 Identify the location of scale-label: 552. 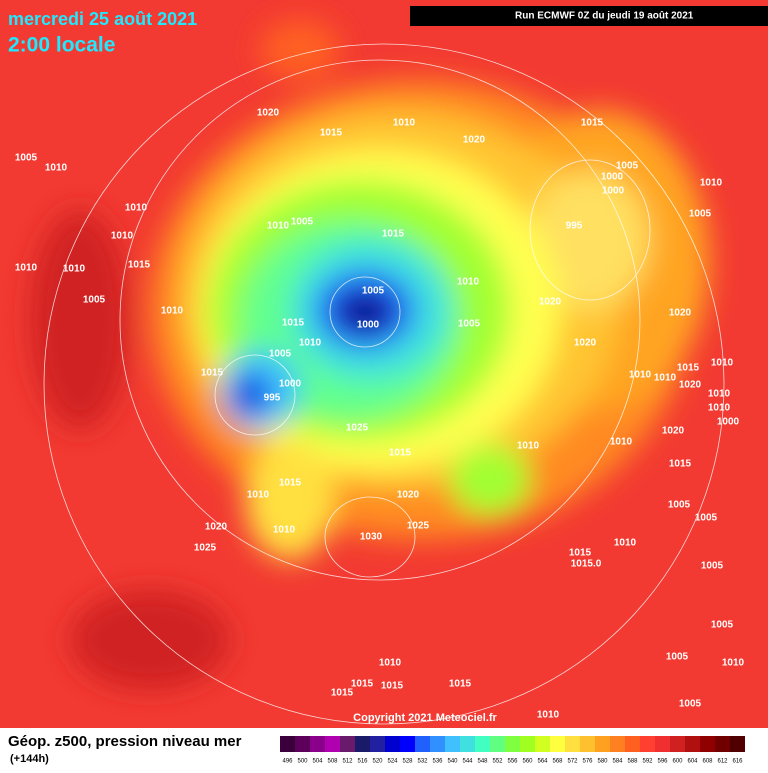
(497, 762).